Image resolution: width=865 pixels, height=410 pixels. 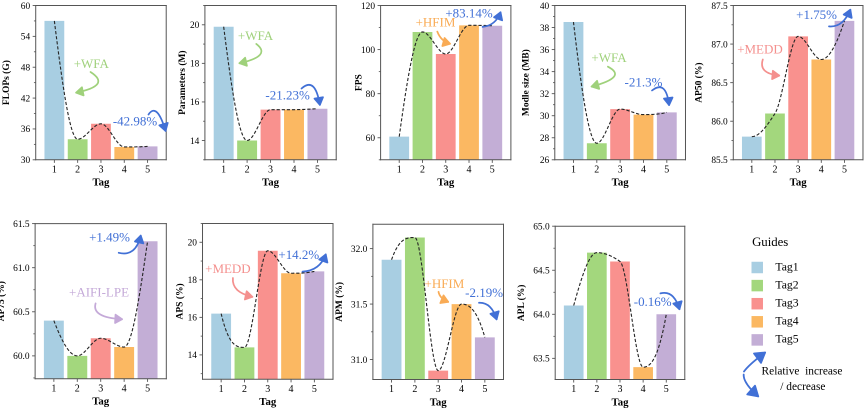 I want to click on svg-text: 32.0, so click(x=359, y=250).